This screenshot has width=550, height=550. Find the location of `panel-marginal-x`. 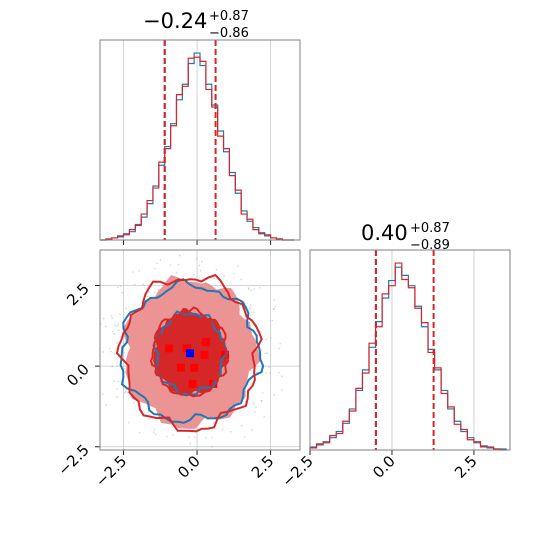

panel-marginal-x is located at coordinates (200, 142).